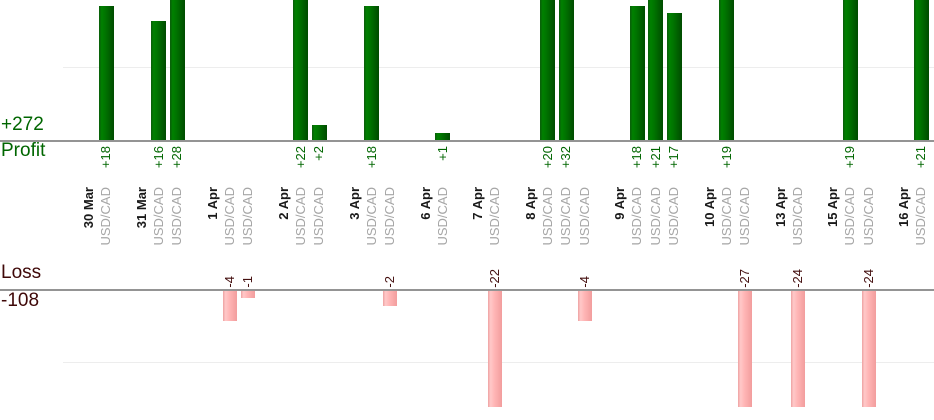 Image resolution: width=934 pixels, height=420 pixels. What do you see at coordinates (88, 208) in the screenshot?
I see `date-label: 30 Mar` at bounding box center [88, 208].